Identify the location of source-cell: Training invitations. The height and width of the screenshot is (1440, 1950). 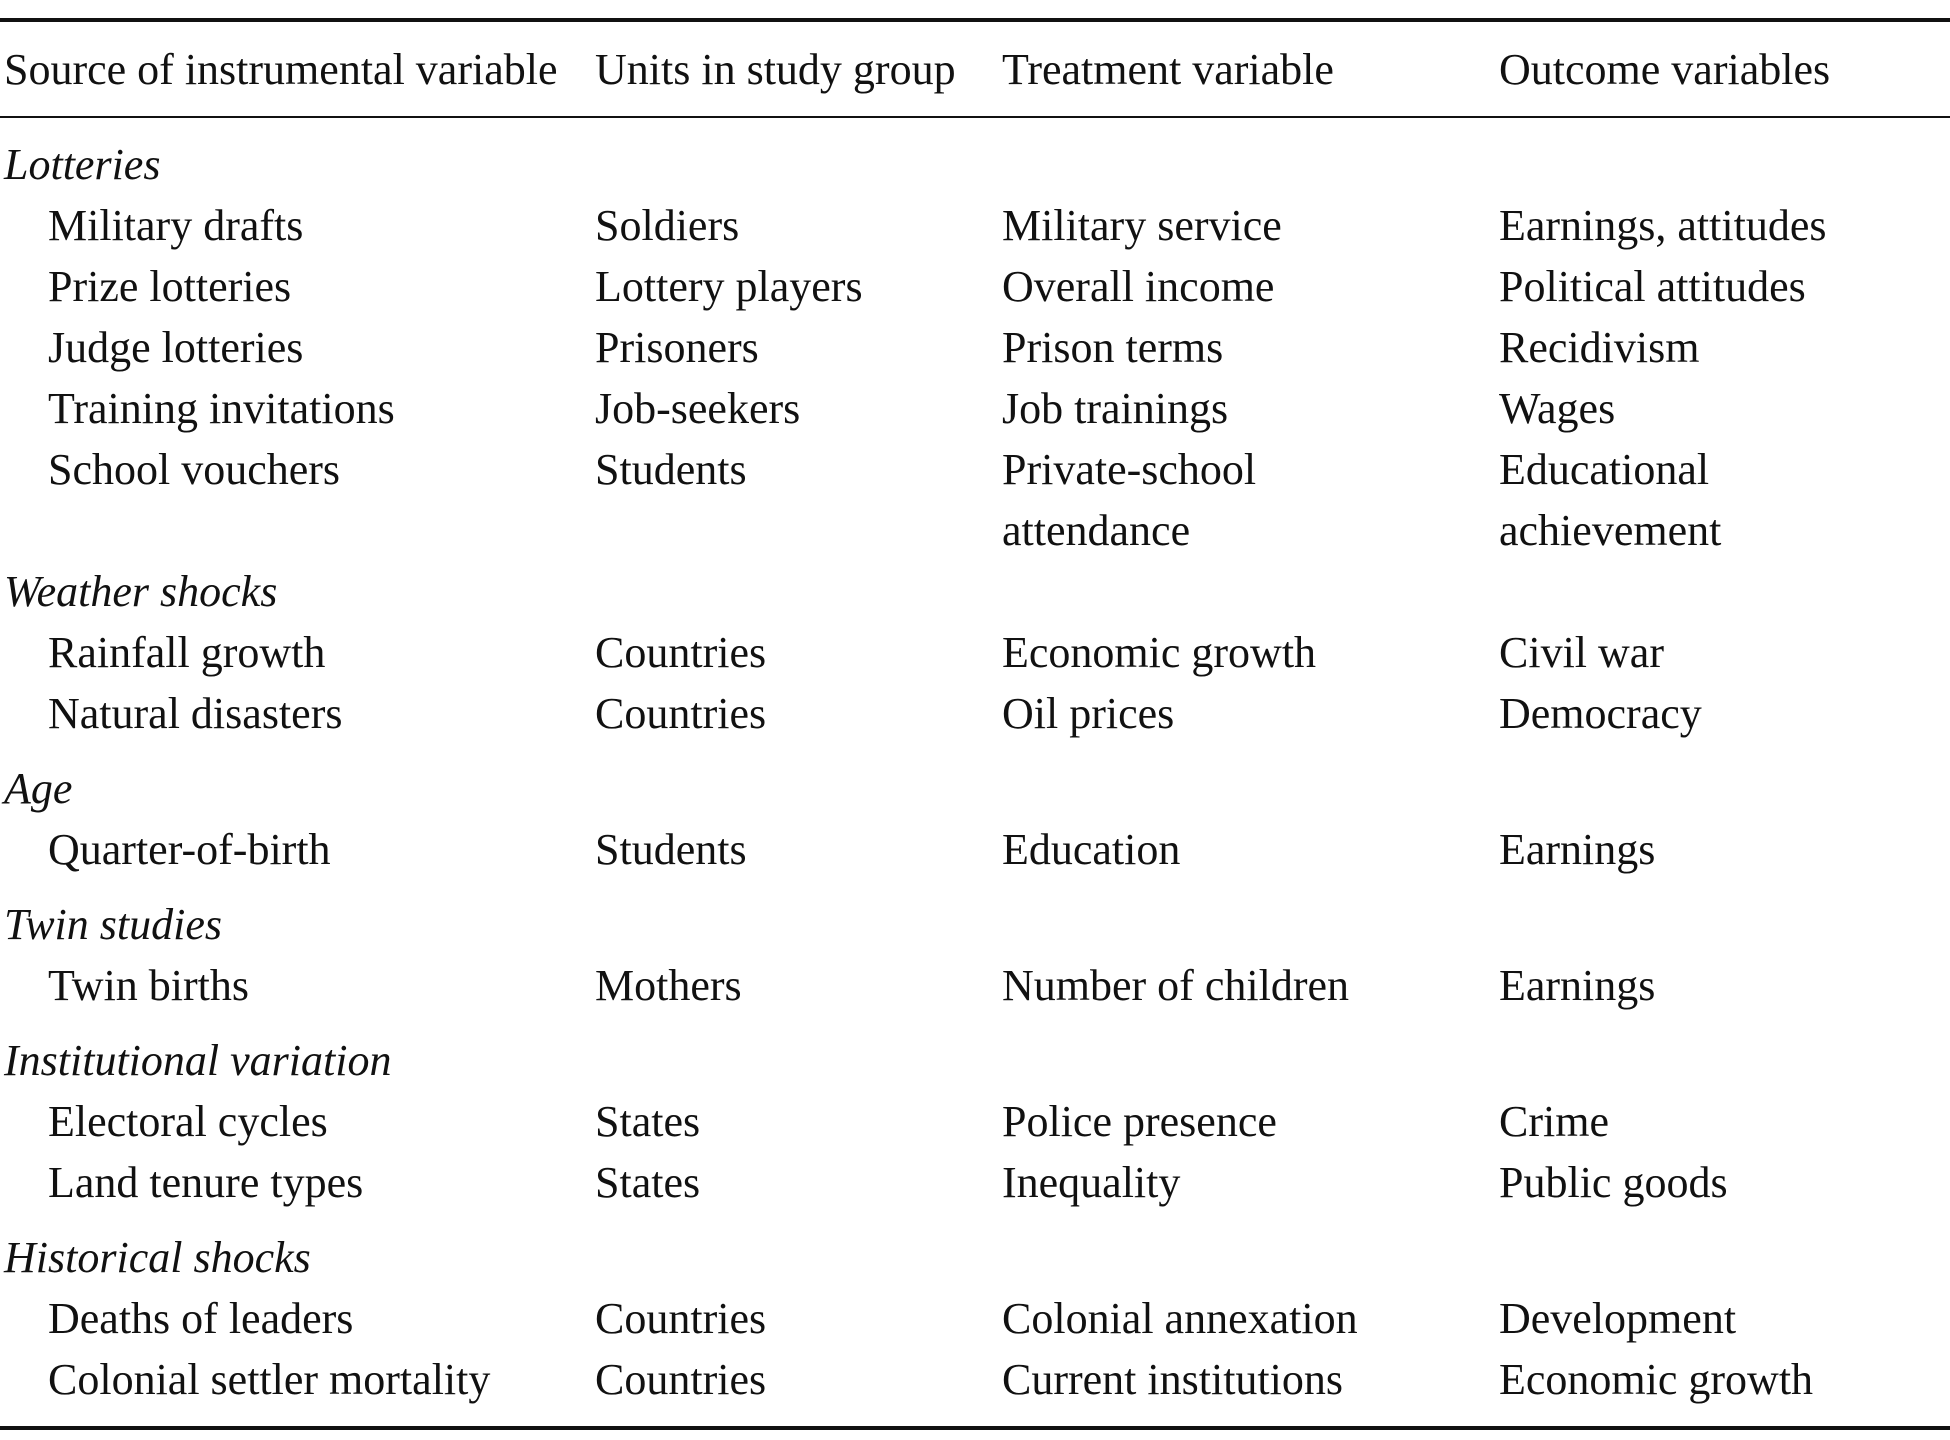
(221, 408).